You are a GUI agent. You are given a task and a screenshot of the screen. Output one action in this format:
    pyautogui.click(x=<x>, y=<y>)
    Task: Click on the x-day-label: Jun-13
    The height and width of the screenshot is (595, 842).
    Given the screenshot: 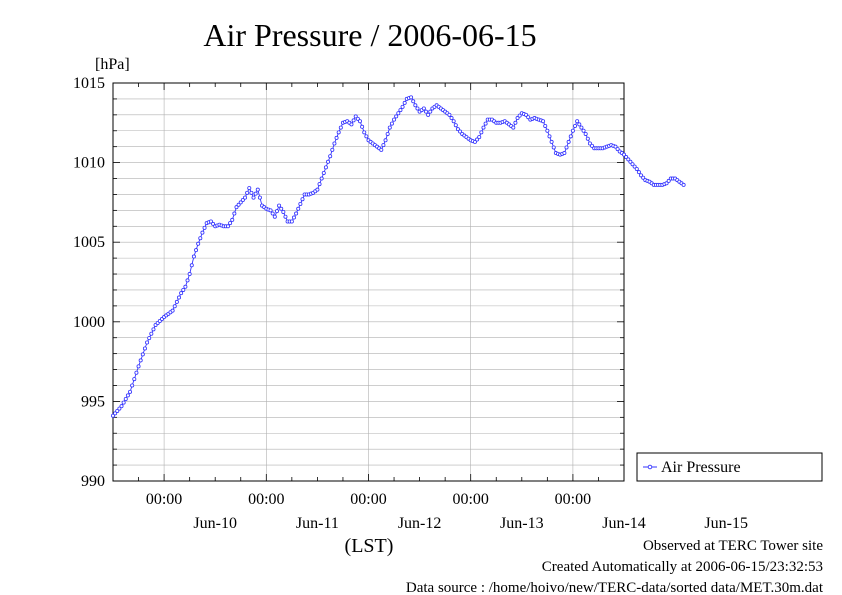 What is the action you would take?
    pyautogui.click(x=522, y=523)
    